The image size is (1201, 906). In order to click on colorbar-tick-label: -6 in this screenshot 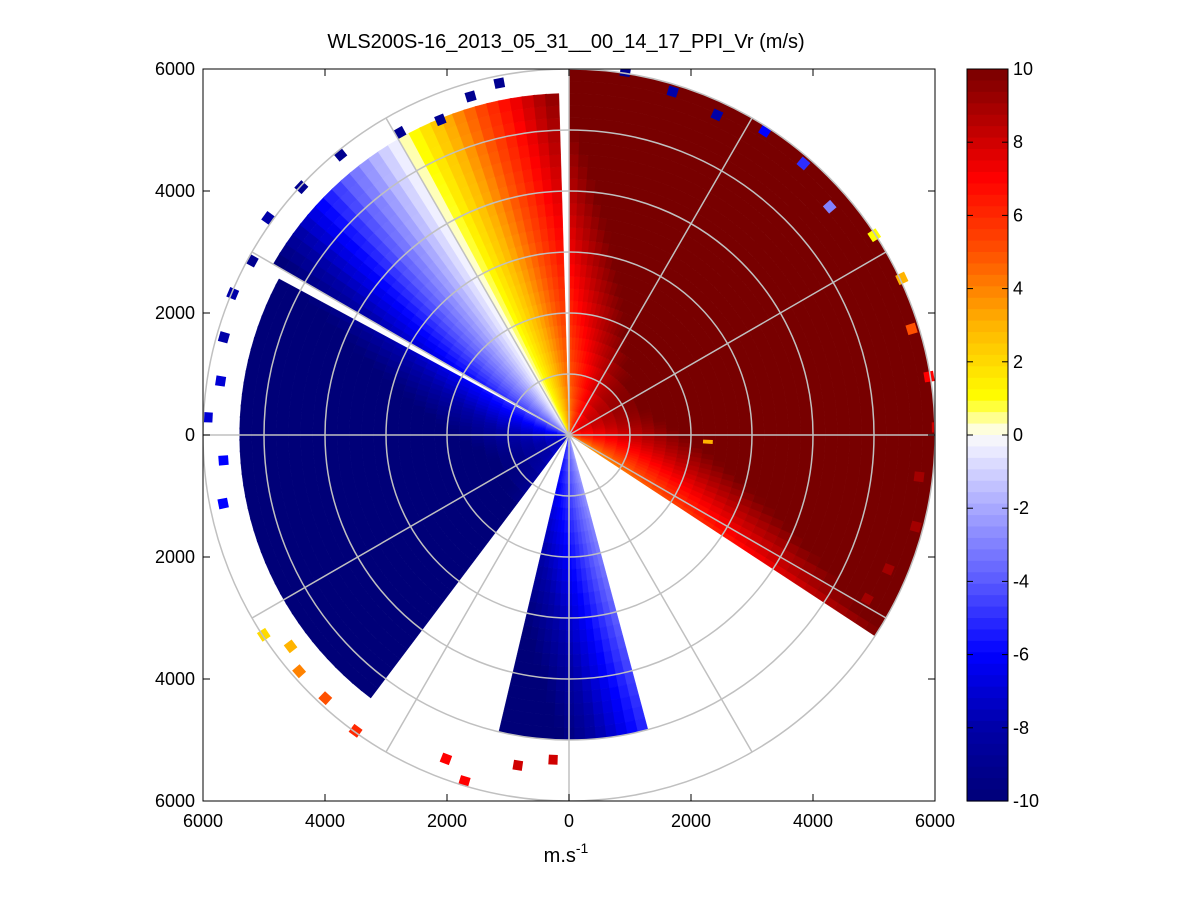, I will do `click(1021, 655)`.